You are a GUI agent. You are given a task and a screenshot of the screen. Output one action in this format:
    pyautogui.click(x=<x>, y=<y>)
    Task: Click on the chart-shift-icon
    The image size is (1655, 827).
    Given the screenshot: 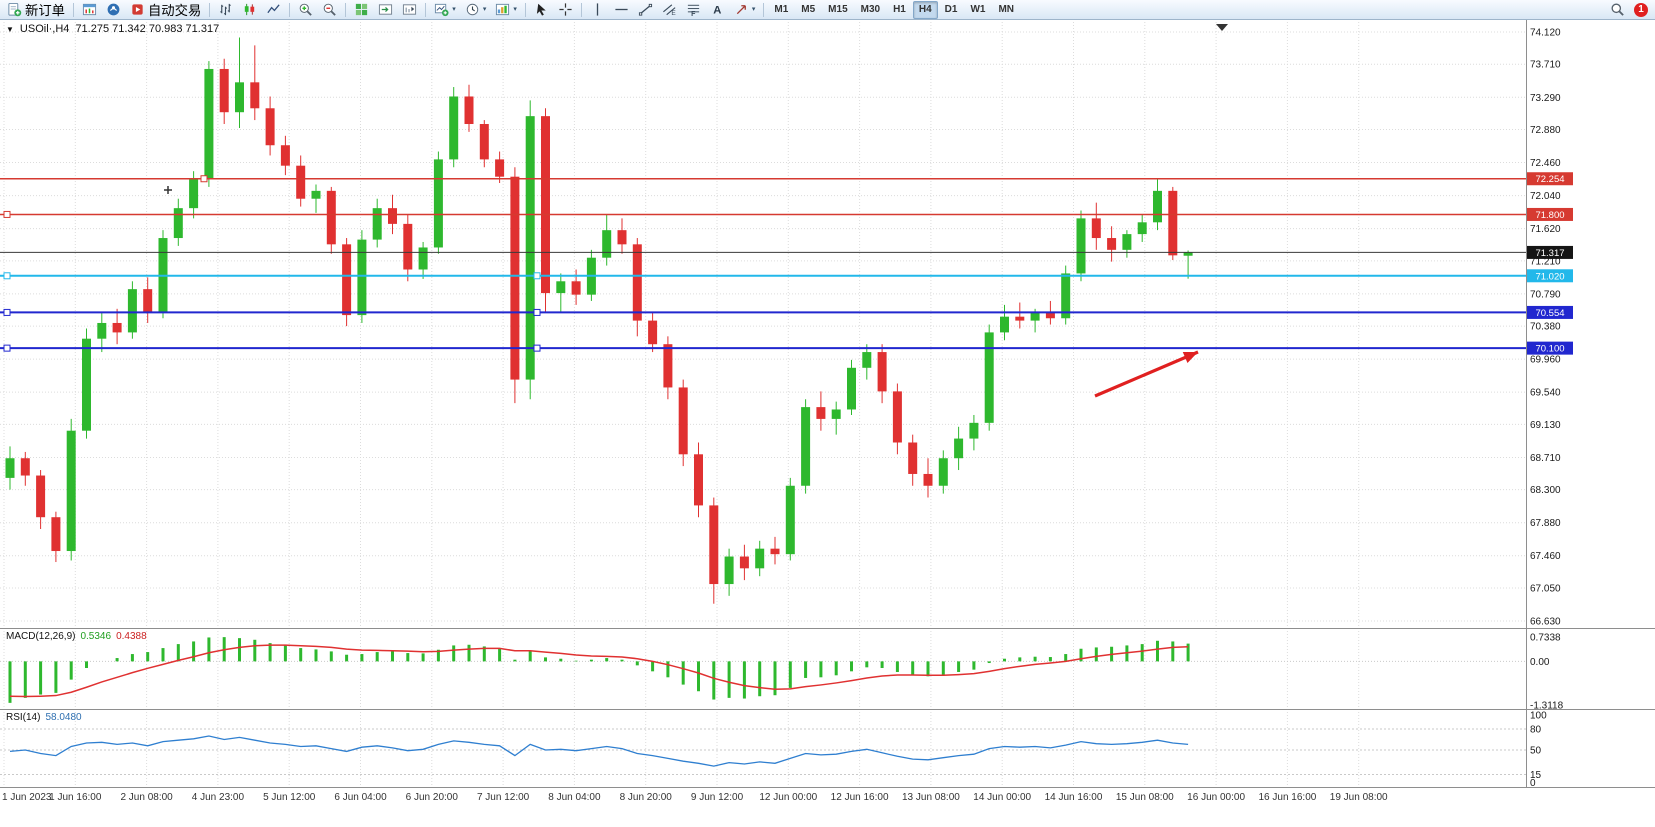 What is the action you would take?
    pyautogui.click(x=409, y=9)
    